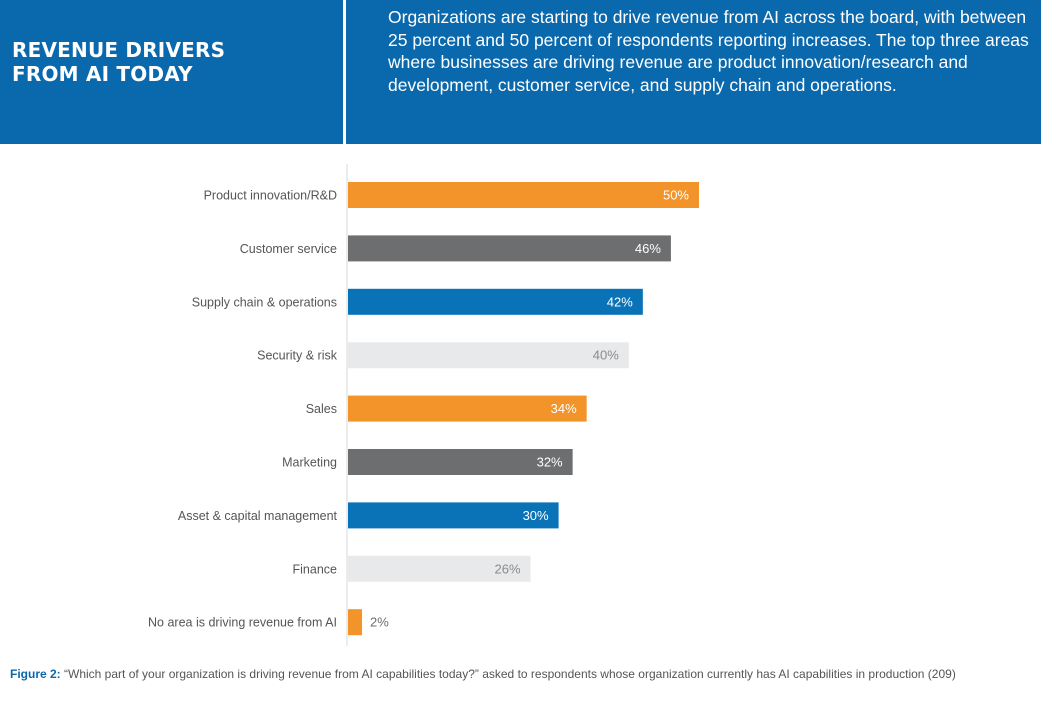 Image resolution: width=1041 pixels, height=701 pixels. Describe the element at coordinates (379, 622) in the screenshot. I see `bar-value-label: 2%` at that location.